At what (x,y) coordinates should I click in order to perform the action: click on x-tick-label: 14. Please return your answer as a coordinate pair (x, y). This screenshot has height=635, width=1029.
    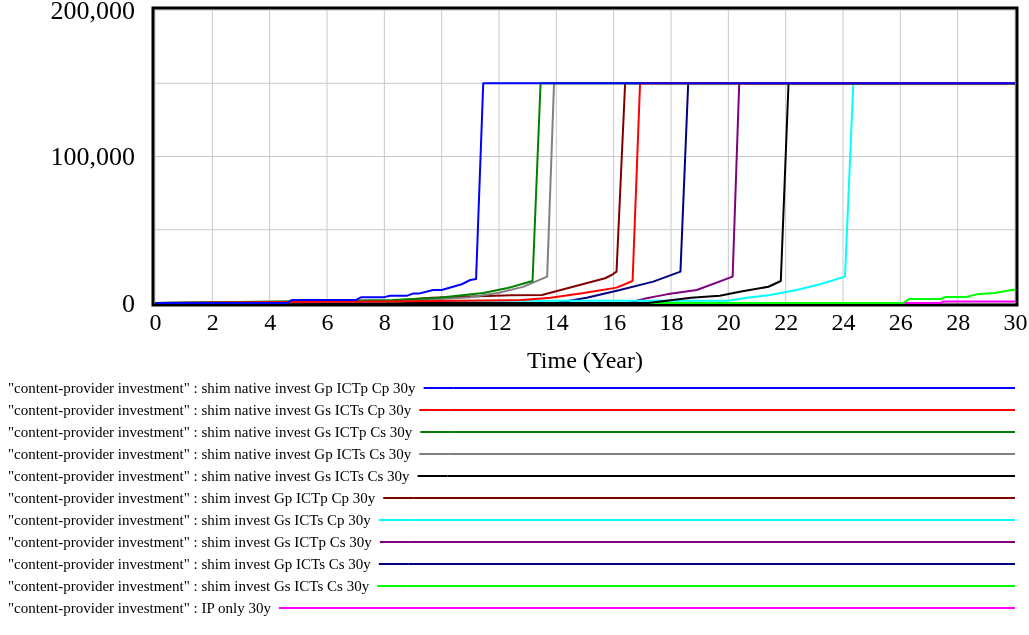
    Looking at the image, I should click on (556, 322).